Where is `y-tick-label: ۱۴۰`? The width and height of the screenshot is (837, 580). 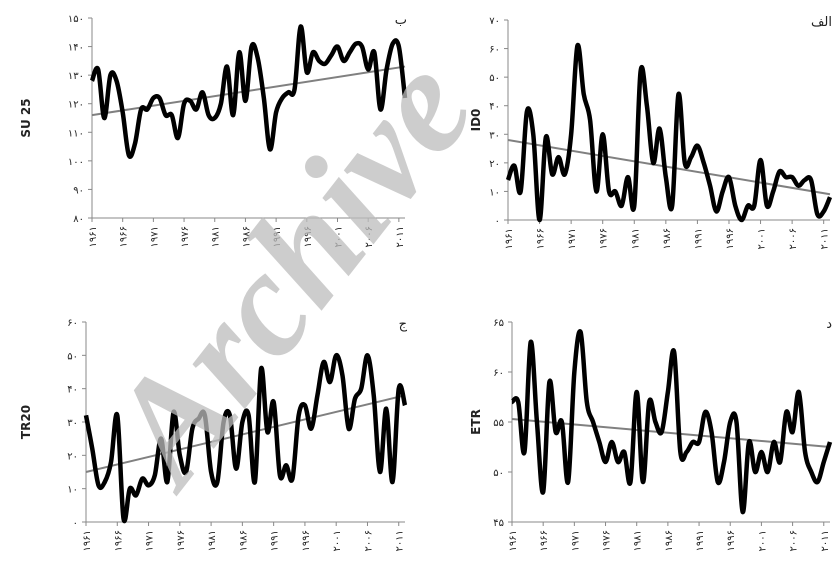 y-tick-label: ۱۴۰ is located at coordinates (76, 48).